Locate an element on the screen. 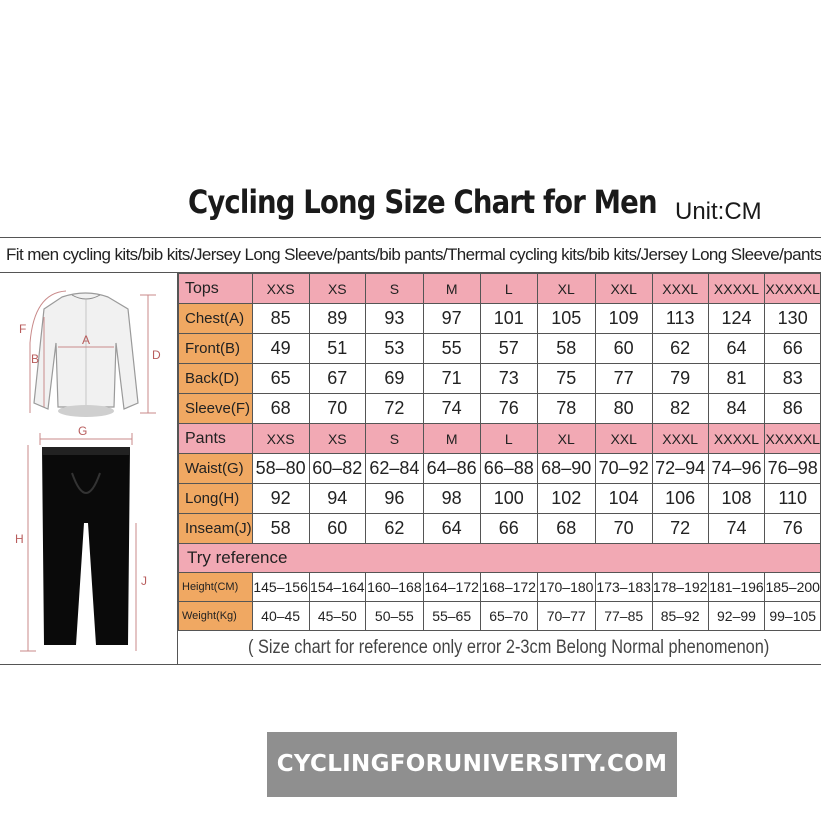 The width and height of the screenshot is (821, 821). value-cell: 84 is located at coordinates (736, 408).